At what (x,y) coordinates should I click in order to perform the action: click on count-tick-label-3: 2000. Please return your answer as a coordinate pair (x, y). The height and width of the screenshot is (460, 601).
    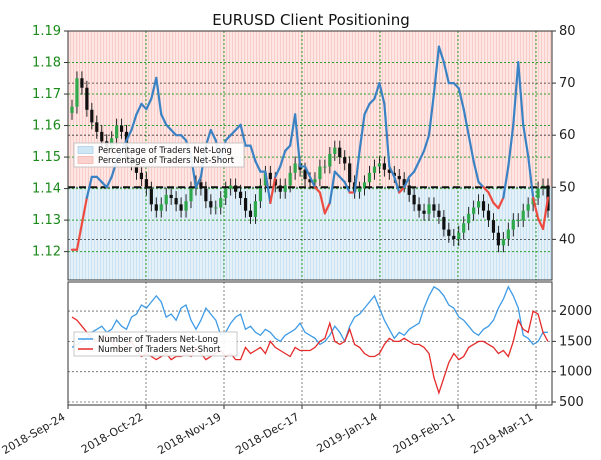
    Looking at the image, I should click on (575, 311).